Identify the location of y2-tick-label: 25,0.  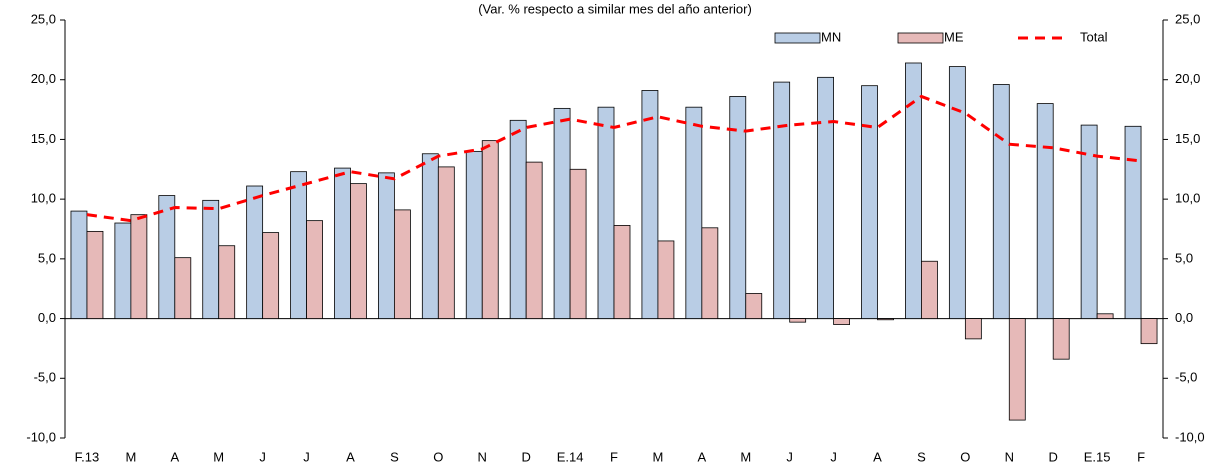
(1187, 18).